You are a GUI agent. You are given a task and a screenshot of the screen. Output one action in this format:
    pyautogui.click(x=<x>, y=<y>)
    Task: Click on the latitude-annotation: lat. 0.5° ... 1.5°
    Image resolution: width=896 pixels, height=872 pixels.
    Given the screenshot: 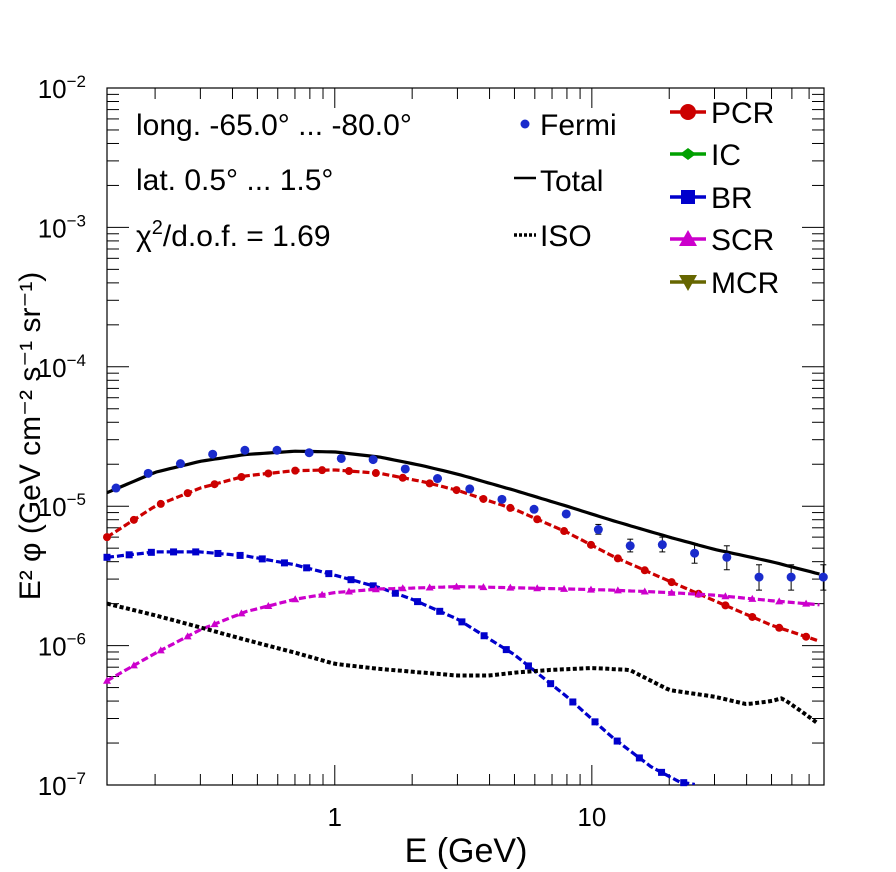 What is the action you would take?
    pyautogui.click(x=234, y=180)
    